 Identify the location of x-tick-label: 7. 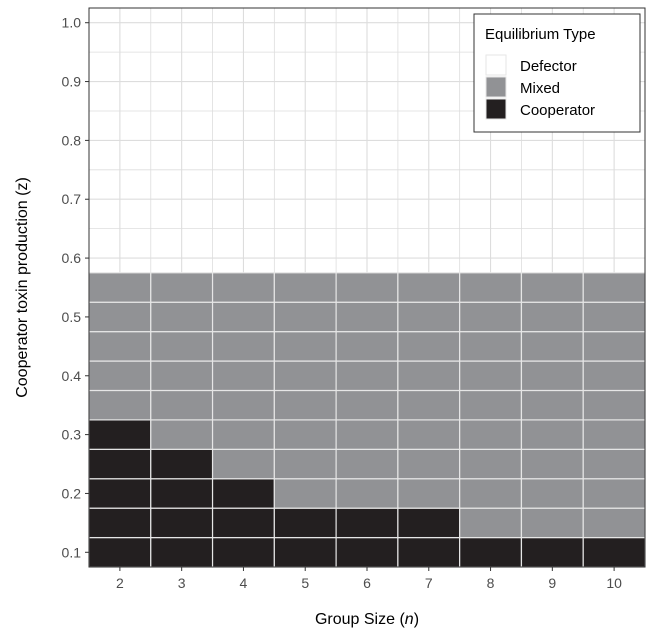
(429, 583).